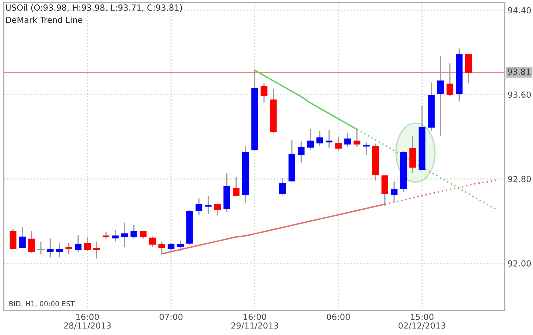 This screenshot has height=335, width=533. Describe the element at coordinates (422, 322) in the screenshot. I see `x-tick-label: 15:00 02/12/2013` at that location.